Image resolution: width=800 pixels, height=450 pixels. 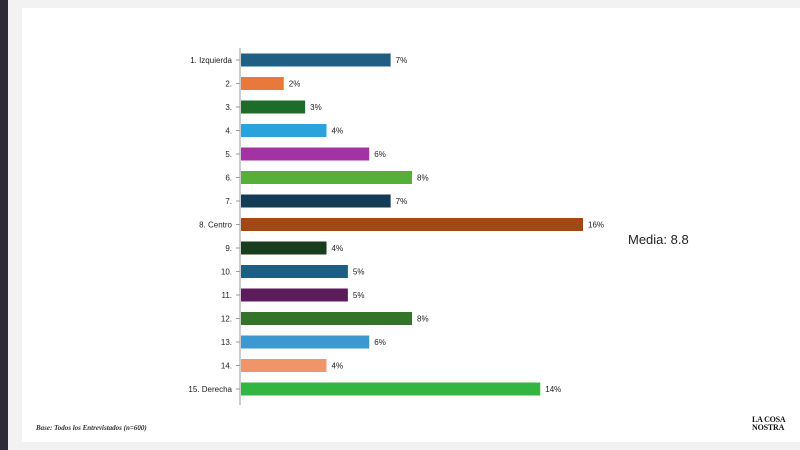 What do you see at coordinates (91, 428) in the screenshot?
I see `base-note: Base: Todos los Entrevistados (n=600)` at bounding box center [91, 428].